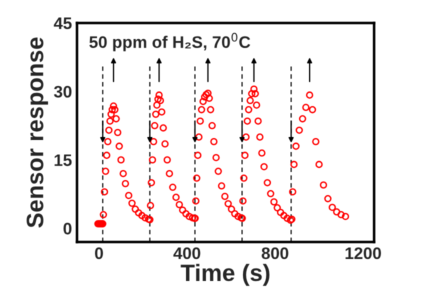  I want to click on text: 50 ppm of H₂S, 70$^{0}$C, so click(169, 42).